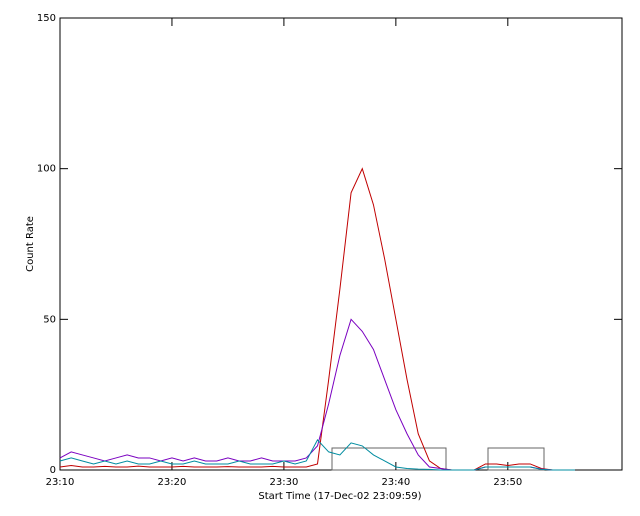 Image resolution: width=640 pixels, height=516 pixels. What do you see at coordinates (60, 482) in the screenshot?
I see `x-tick-label: 23:10` at bounding box center [60, 482].